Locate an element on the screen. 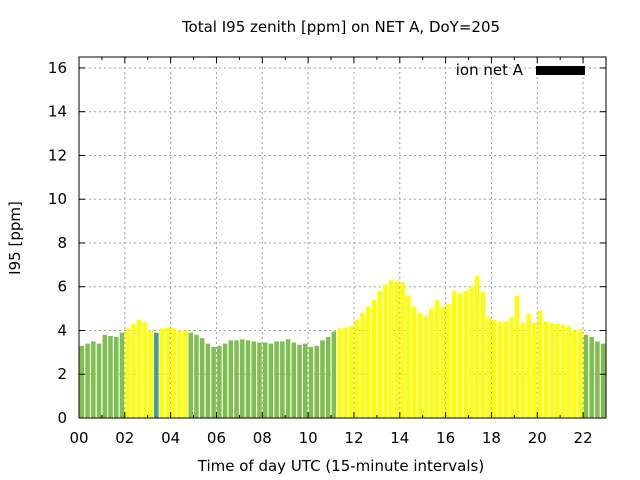 This screenshot has width=640, height=480. y-tick-label: 2 is located at coordinates (62, 374).